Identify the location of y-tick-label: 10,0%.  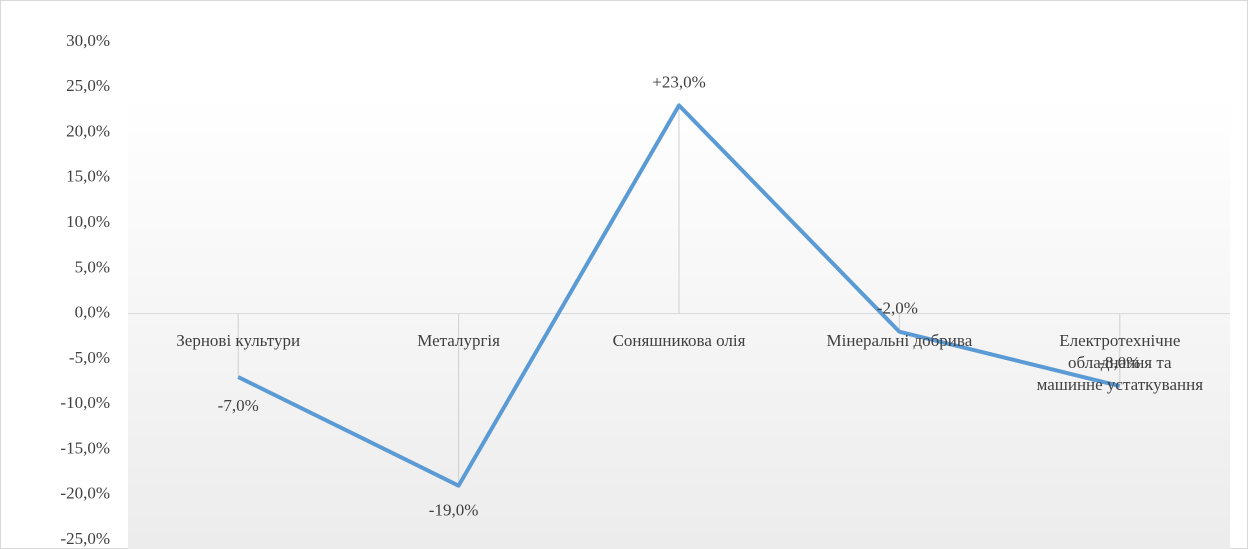
(88, 221).